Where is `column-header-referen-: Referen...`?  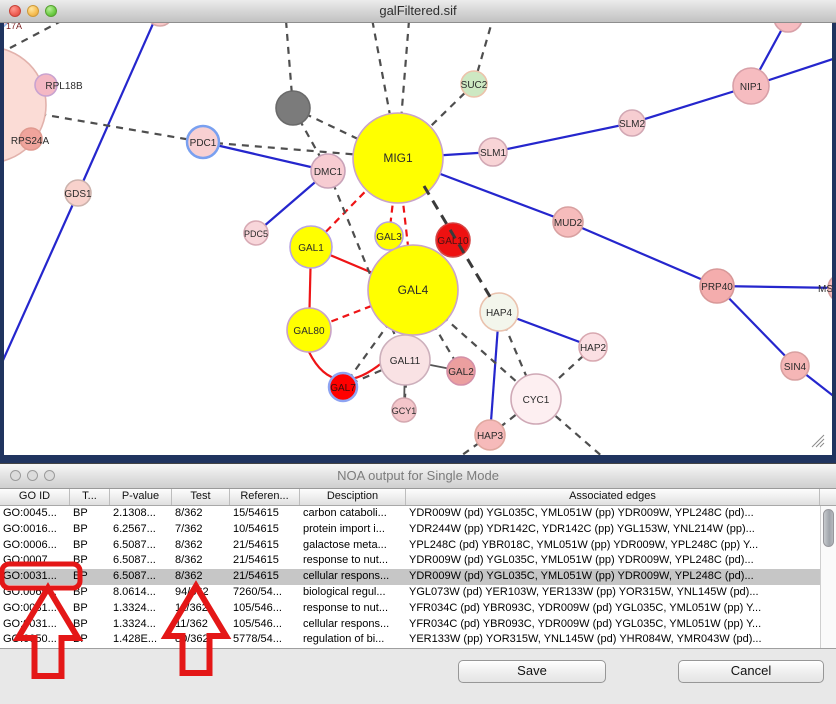 column-header-referen-: Referen... is located at coordinates (265, 497).